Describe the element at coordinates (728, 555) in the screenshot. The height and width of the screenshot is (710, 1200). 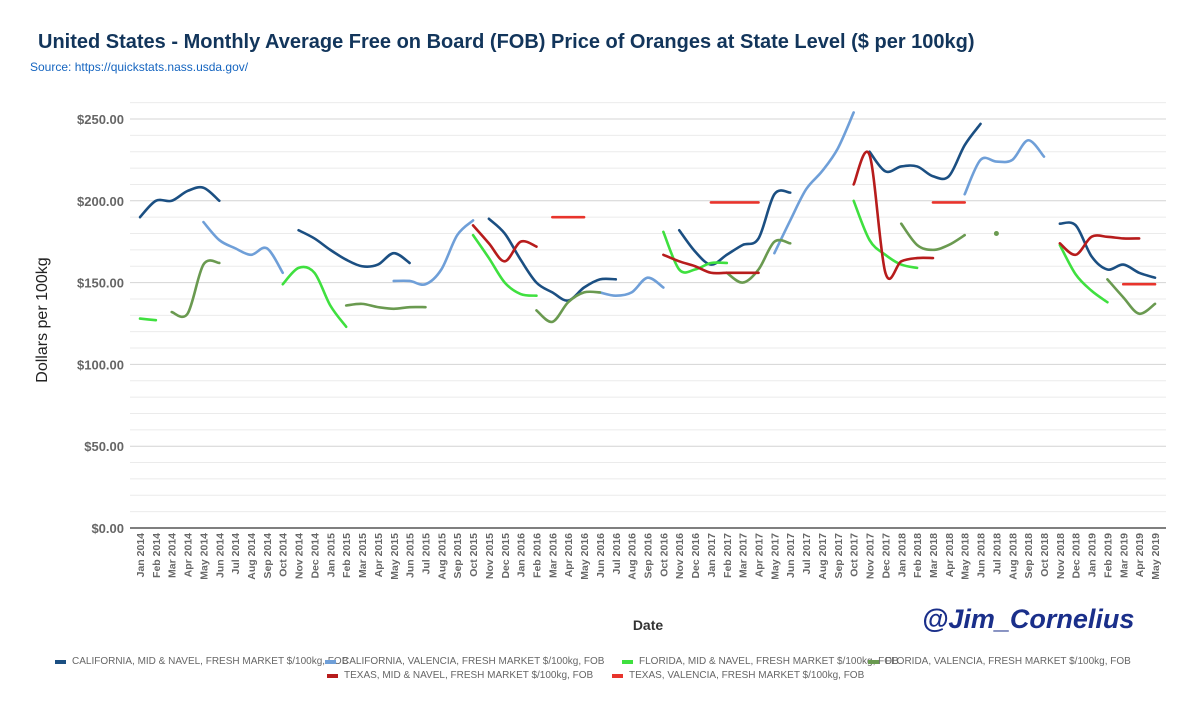
I see `x-tick-label: Feb 2017` at that location.